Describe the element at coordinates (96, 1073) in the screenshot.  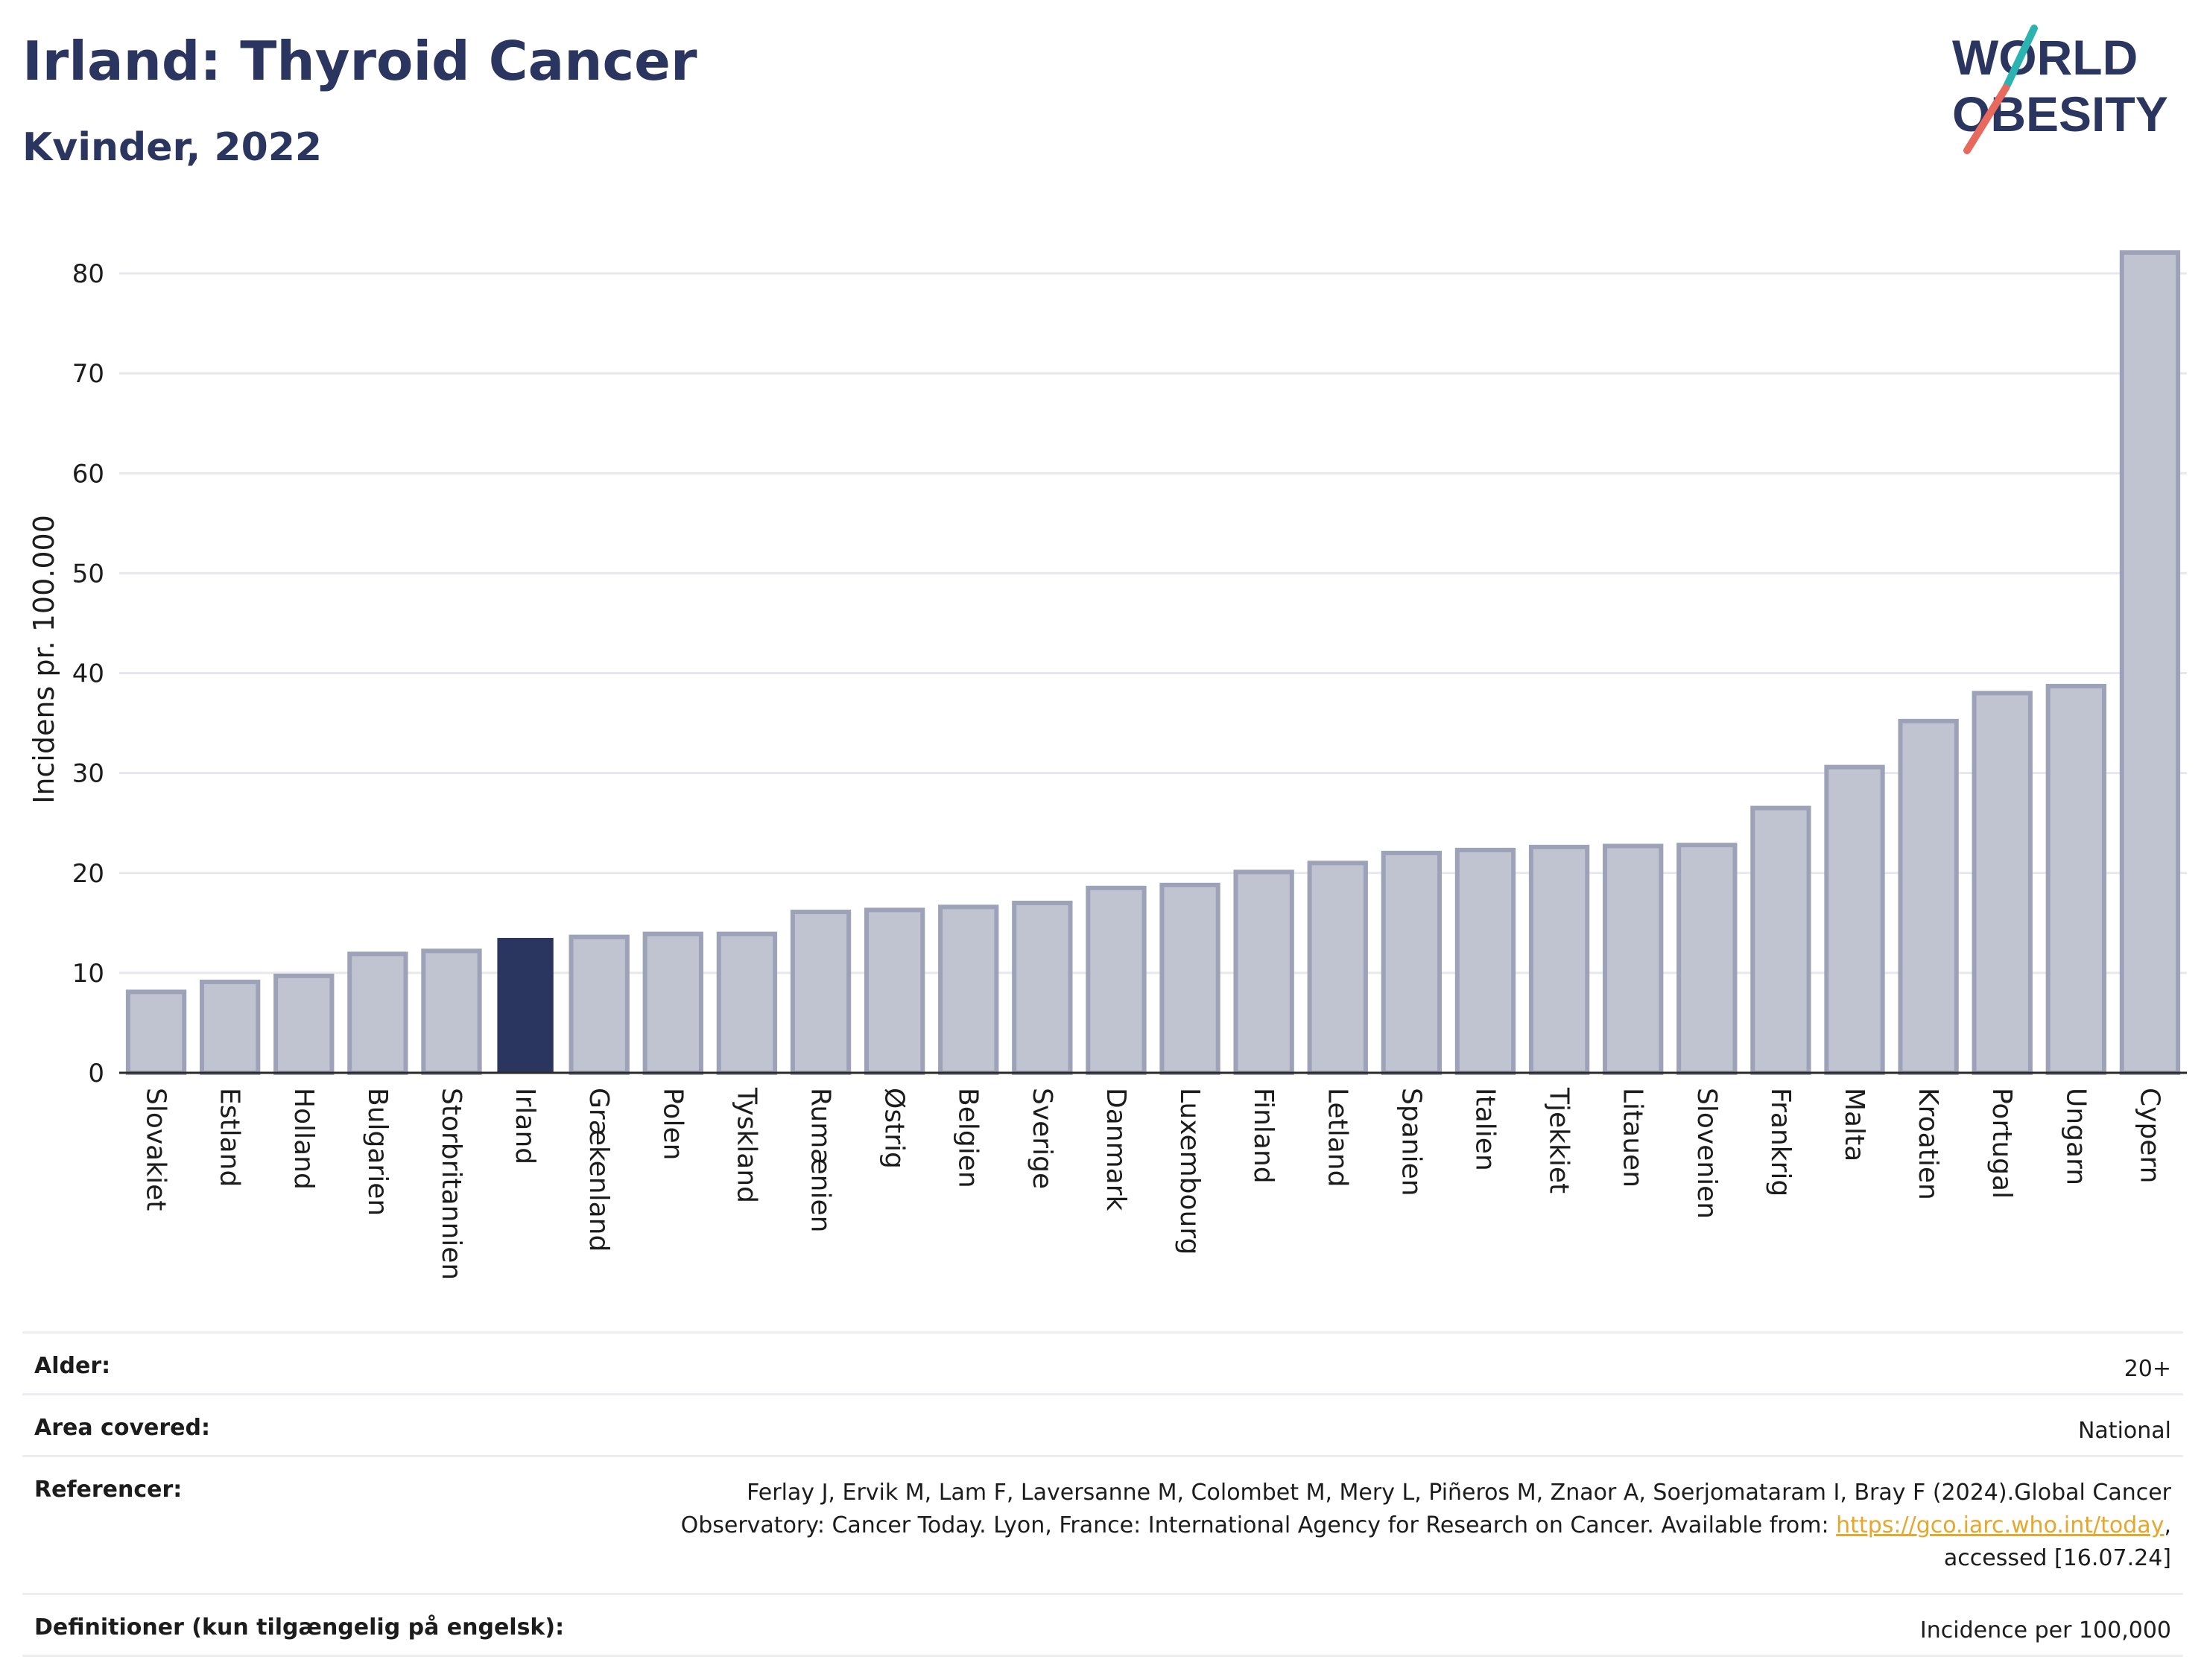
I see `y-tick-label: 0` at that location.